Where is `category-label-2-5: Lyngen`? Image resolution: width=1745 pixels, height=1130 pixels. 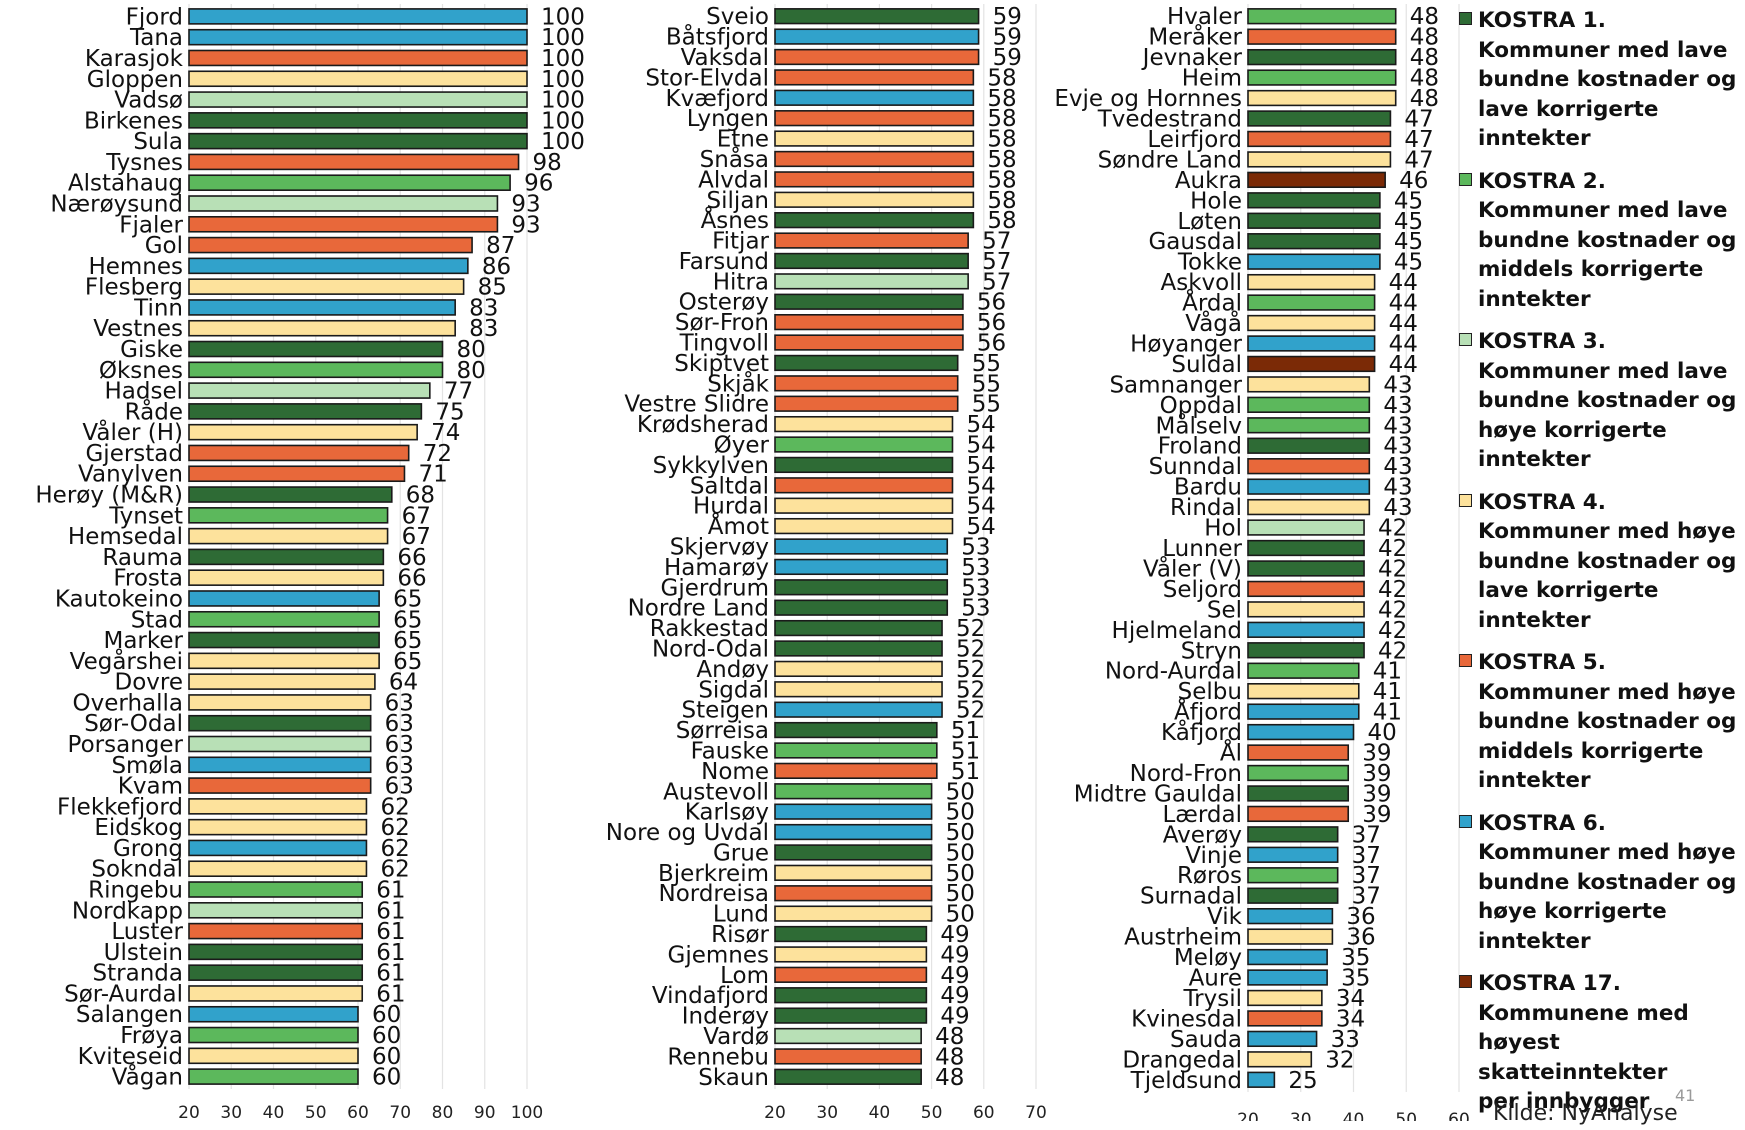 category-label-2-5: Lyngen is located at coordinates (728, 119).